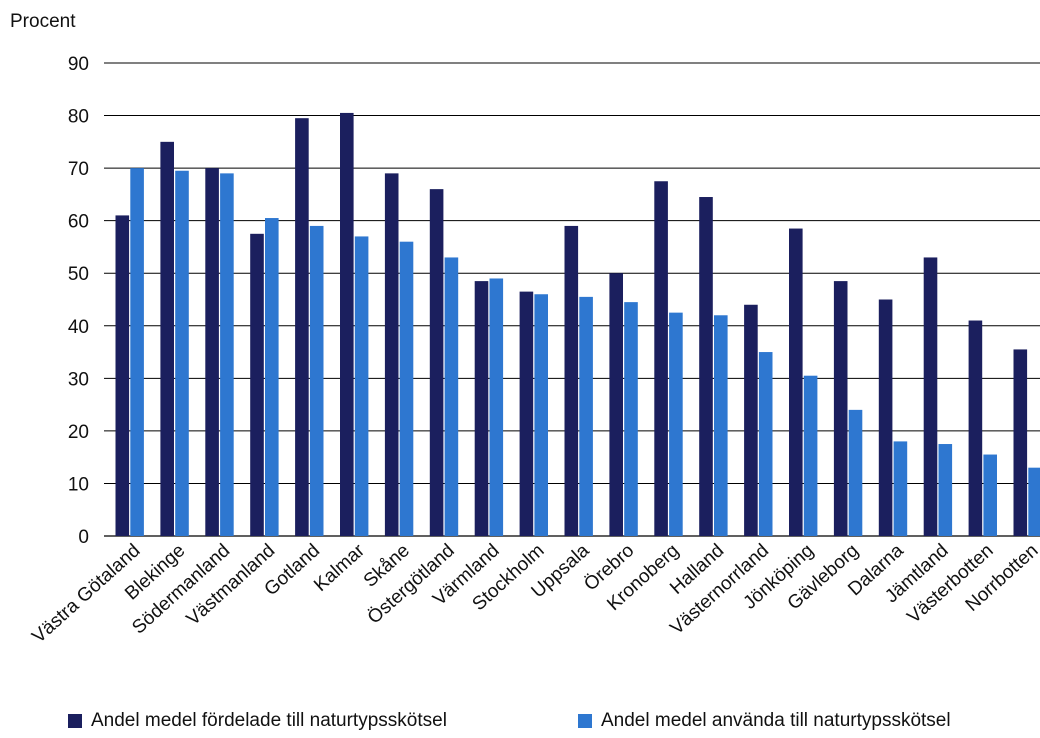 This screenshot has width=1040, height=738. Describe the element at coordinates (78, 274) in the screenshot. I see `y-tick-label: 50` at that location.